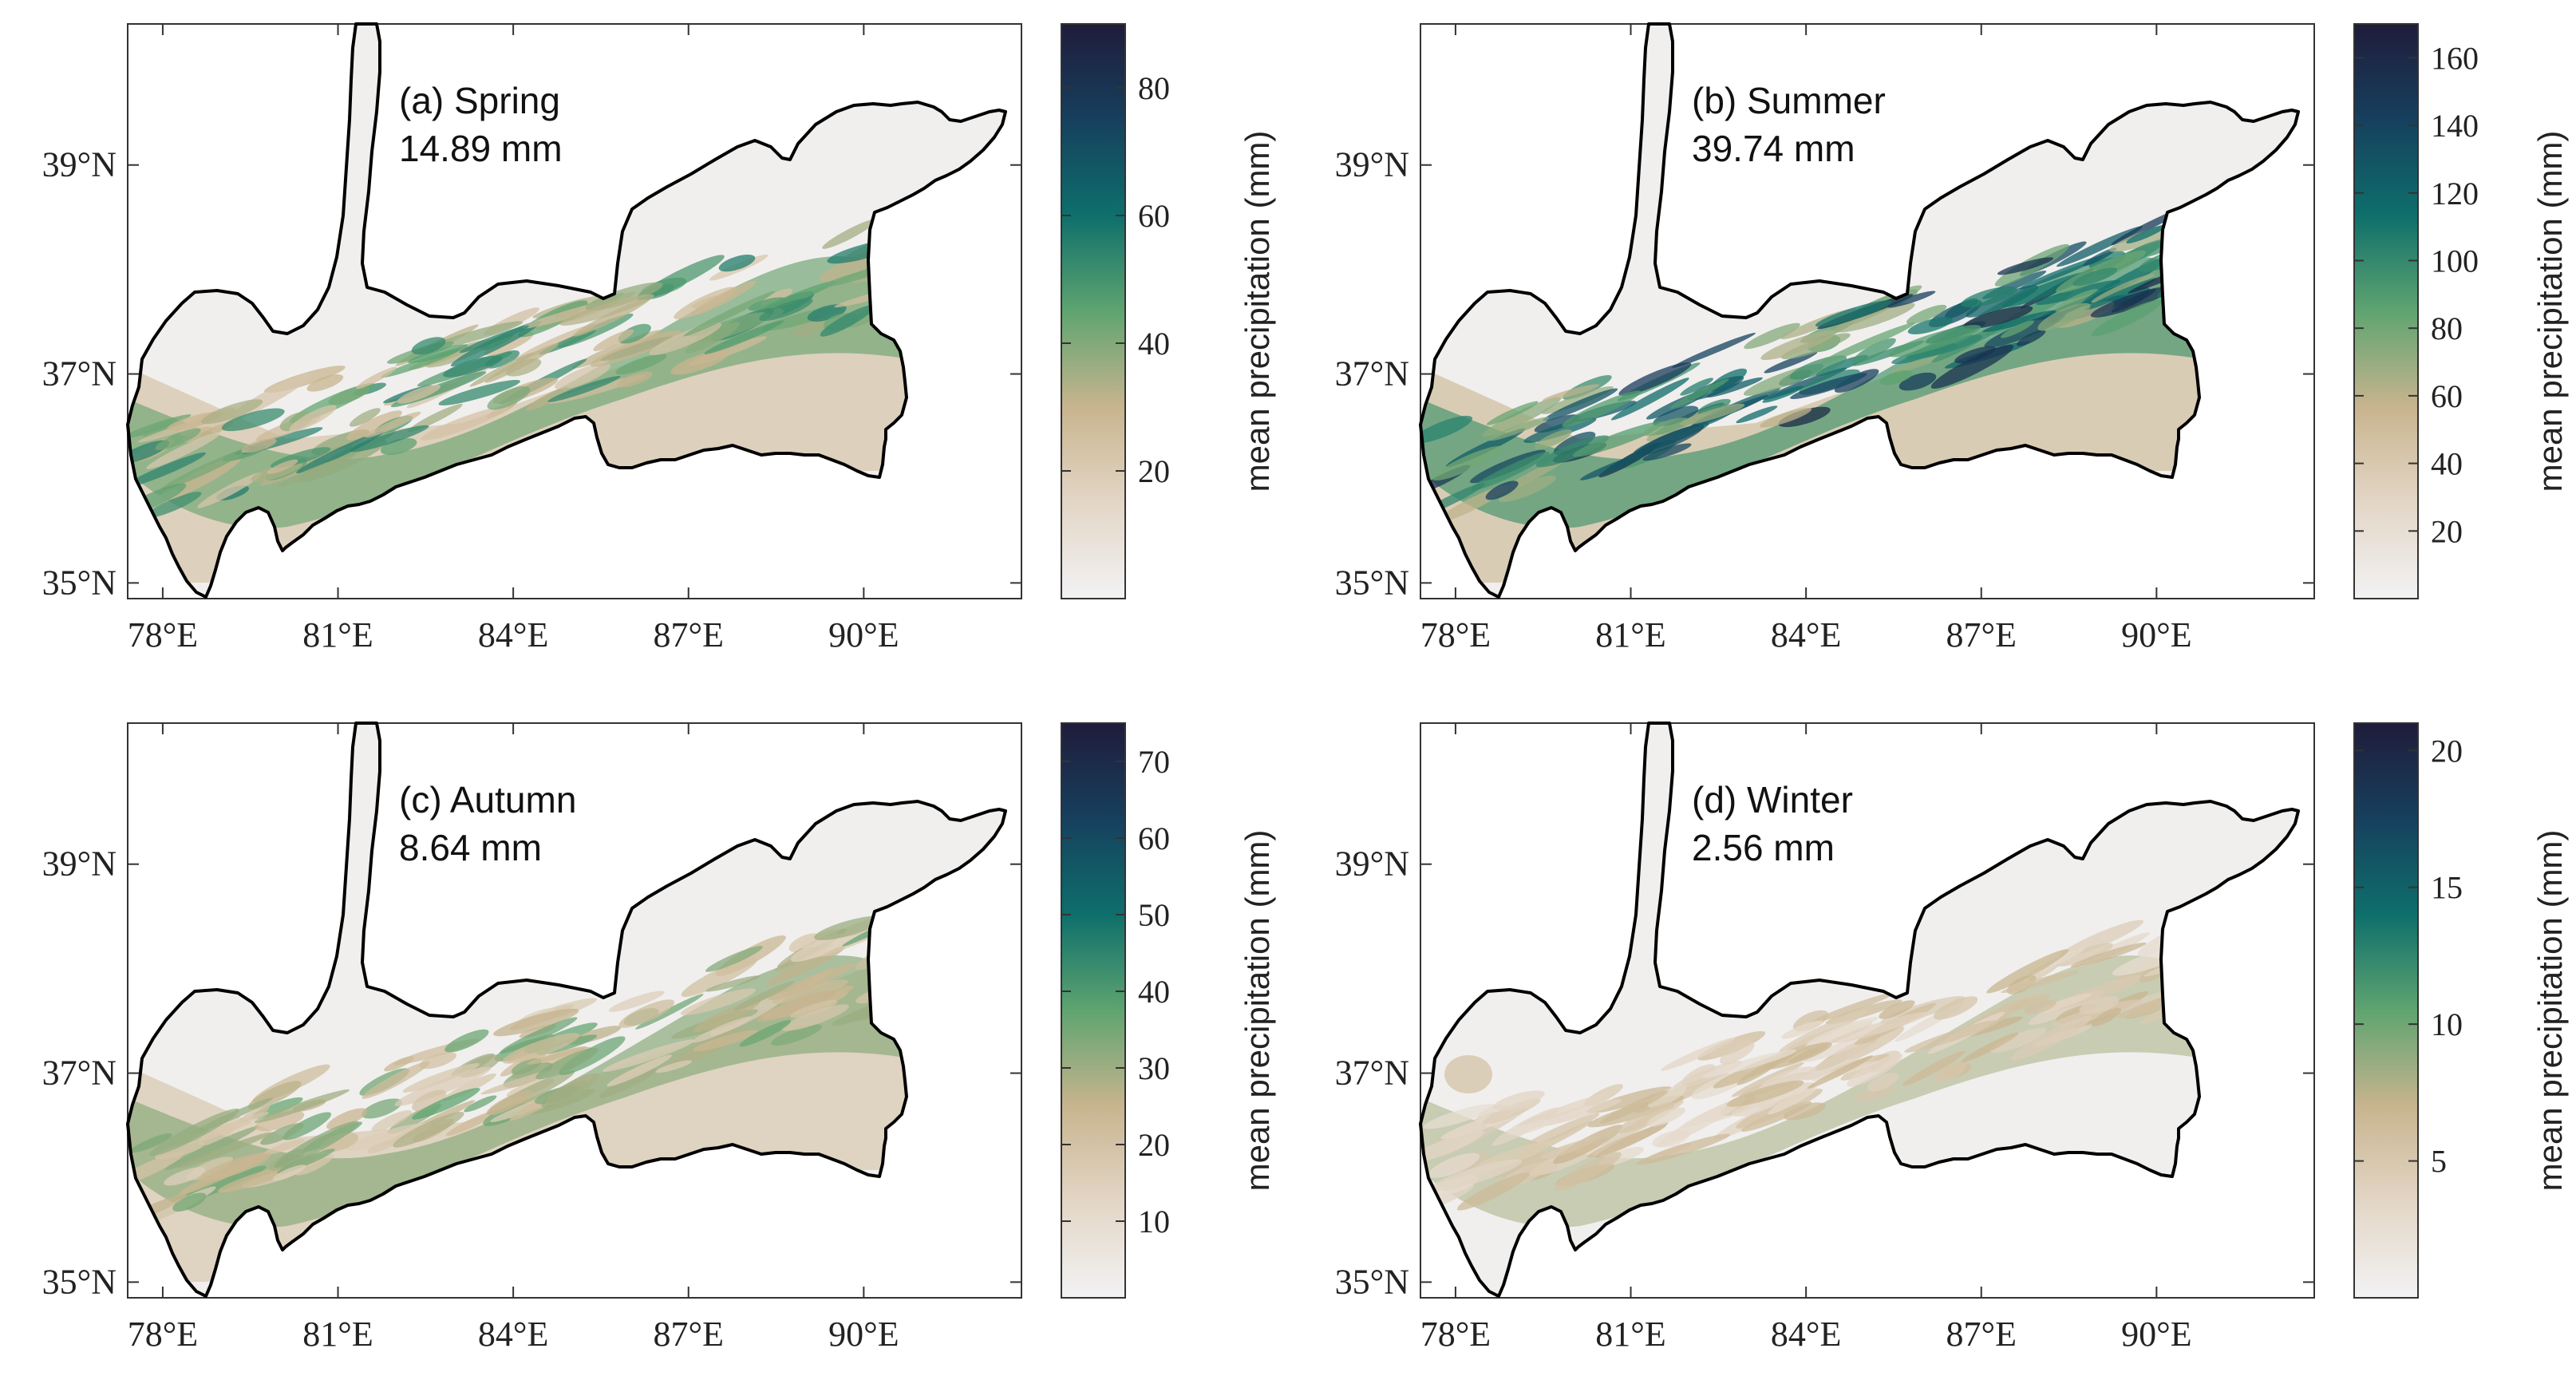  Describe the element at coordinates (1773, 148) in the screenshot. I see `season-mean-value: 39.74 mm` at that location.